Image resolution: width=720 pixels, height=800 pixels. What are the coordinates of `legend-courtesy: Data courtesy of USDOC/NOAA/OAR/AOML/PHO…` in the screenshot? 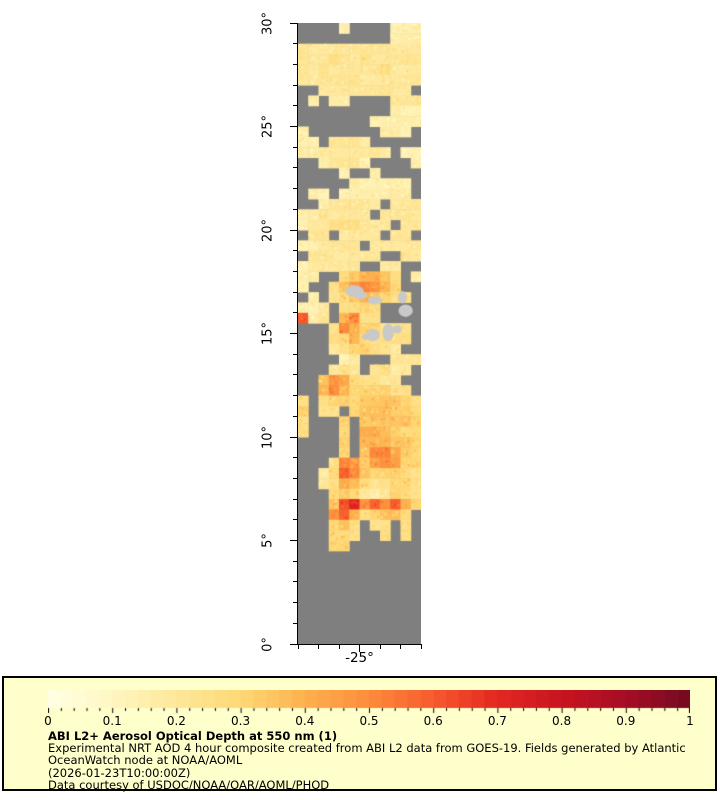 It's located at (189, 784).